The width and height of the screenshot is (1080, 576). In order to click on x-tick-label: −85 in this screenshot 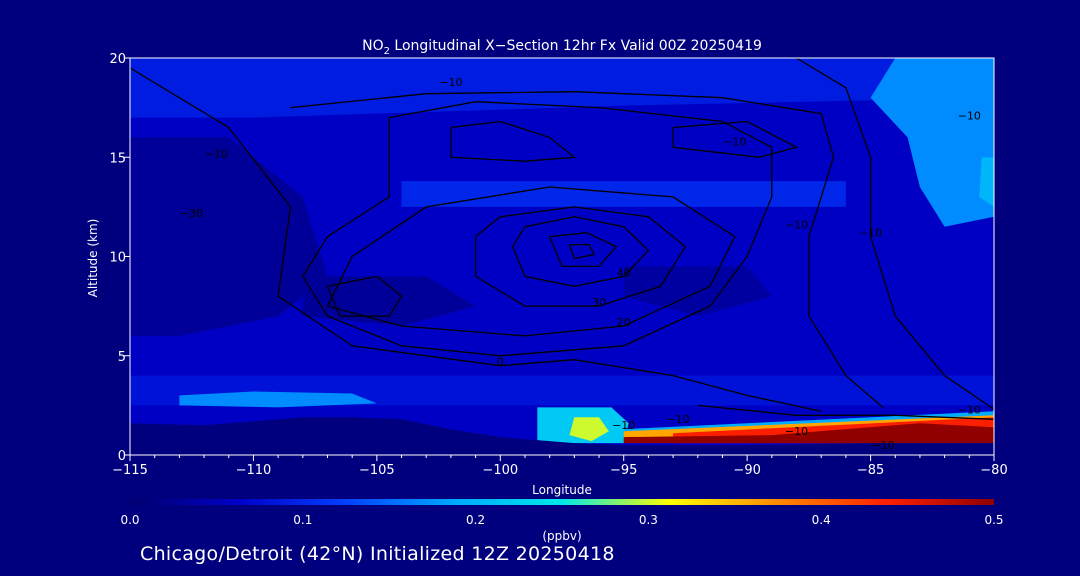, I will do `click(870, 470)`.